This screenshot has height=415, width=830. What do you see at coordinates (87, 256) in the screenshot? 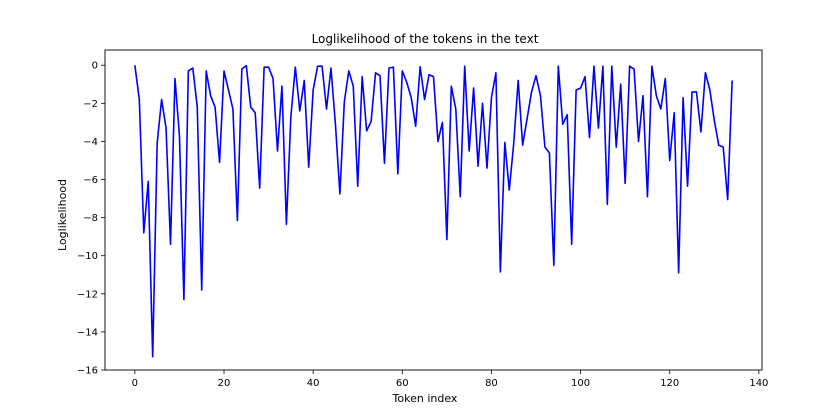
I see `y-tick-label: −10` at bounding box center [87, 256].